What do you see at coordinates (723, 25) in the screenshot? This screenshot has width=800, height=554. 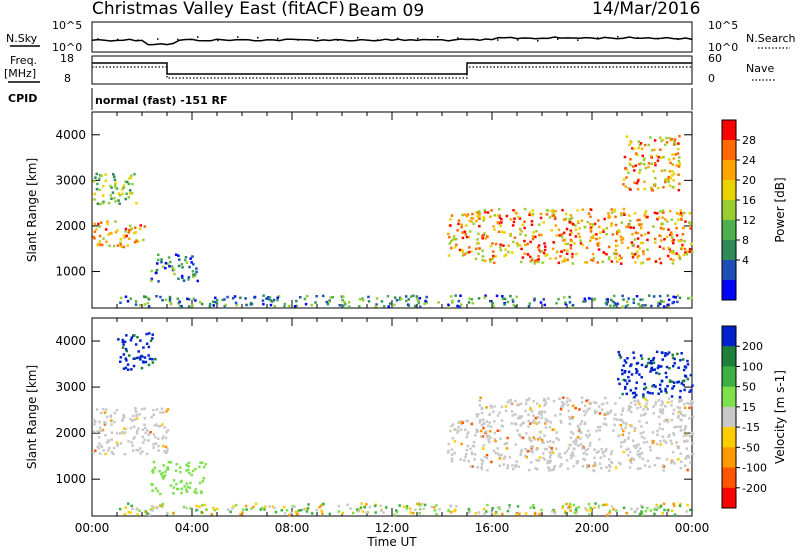 I see `nsearch-tick-high: 10^5` at bounding box center [723, 25].